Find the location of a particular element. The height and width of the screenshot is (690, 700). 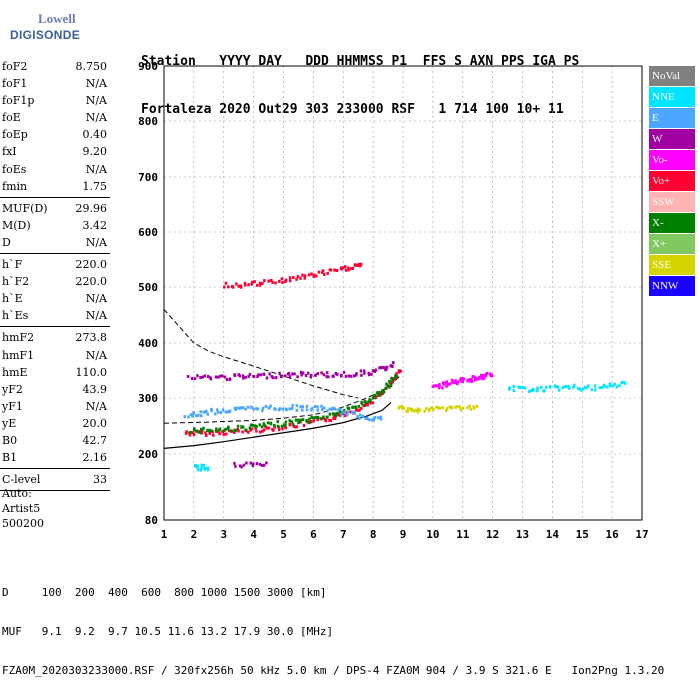

parameter-separator is located at coordinates (55, 254).